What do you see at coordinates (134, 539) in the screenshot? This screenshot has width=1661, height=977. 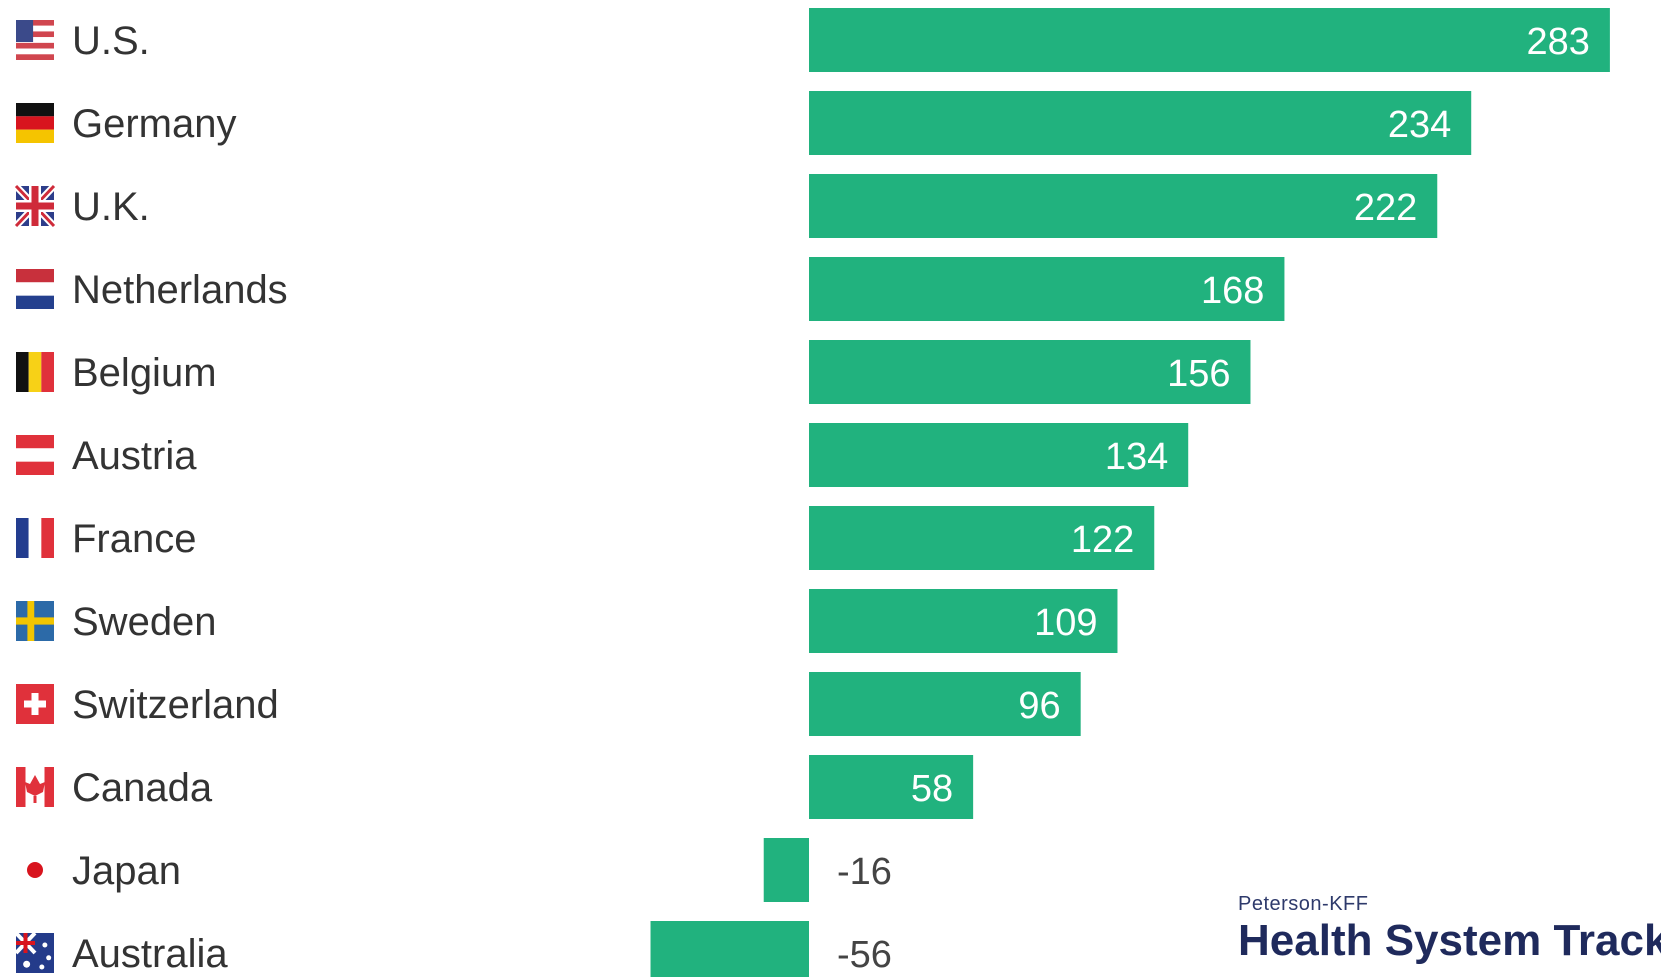 I see `category-label: France` at bounding box center [134, 539].